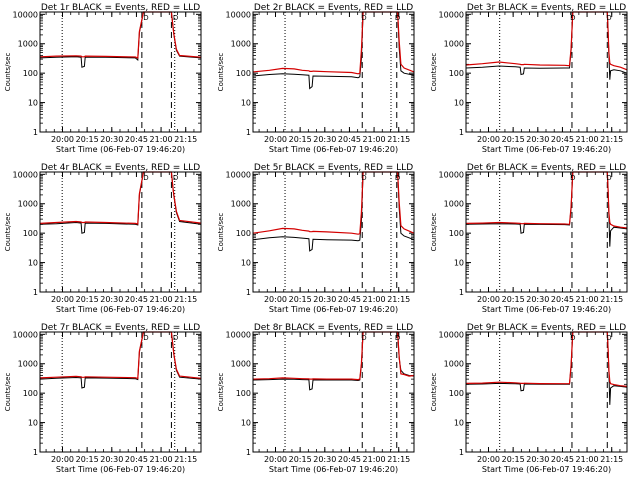 Image resolution: width=640 pixels, height=480 pixels. I want to click on panel-title: Det 1r BLACK = Events, RED = LLD, so click(120, 8).